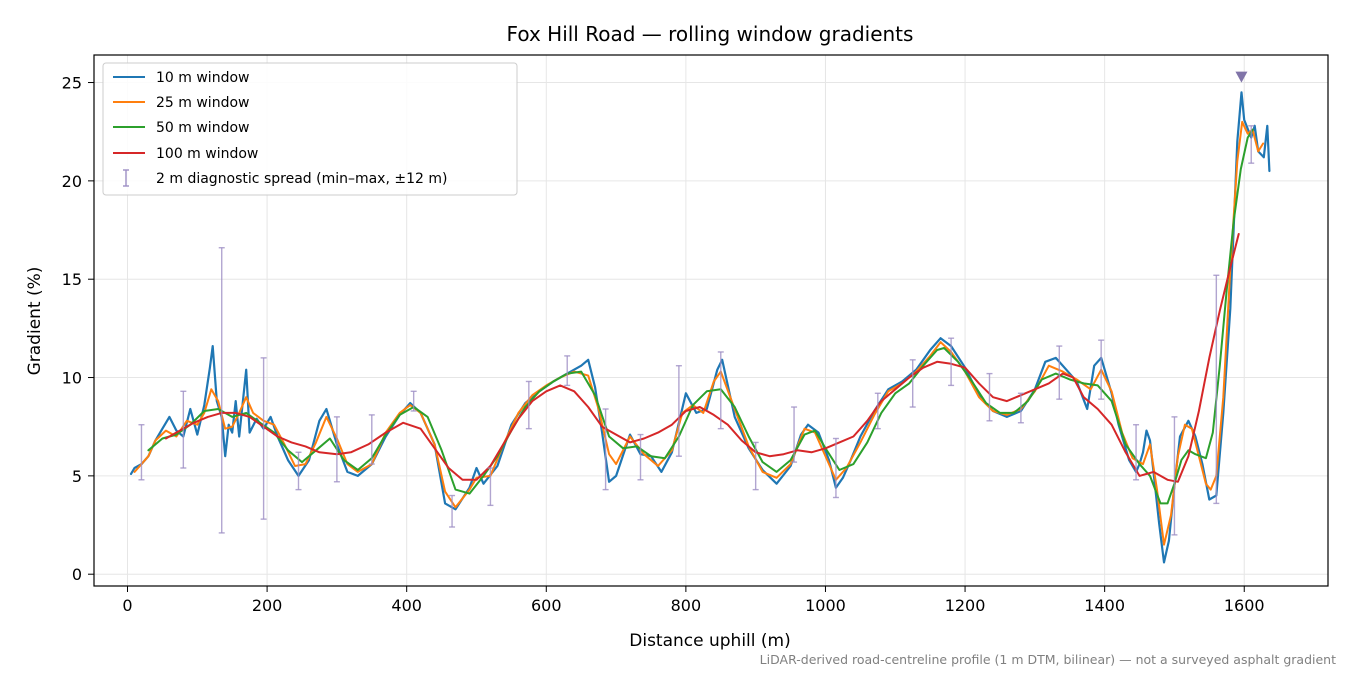  I want to click on legend-box, so click(310, 129).